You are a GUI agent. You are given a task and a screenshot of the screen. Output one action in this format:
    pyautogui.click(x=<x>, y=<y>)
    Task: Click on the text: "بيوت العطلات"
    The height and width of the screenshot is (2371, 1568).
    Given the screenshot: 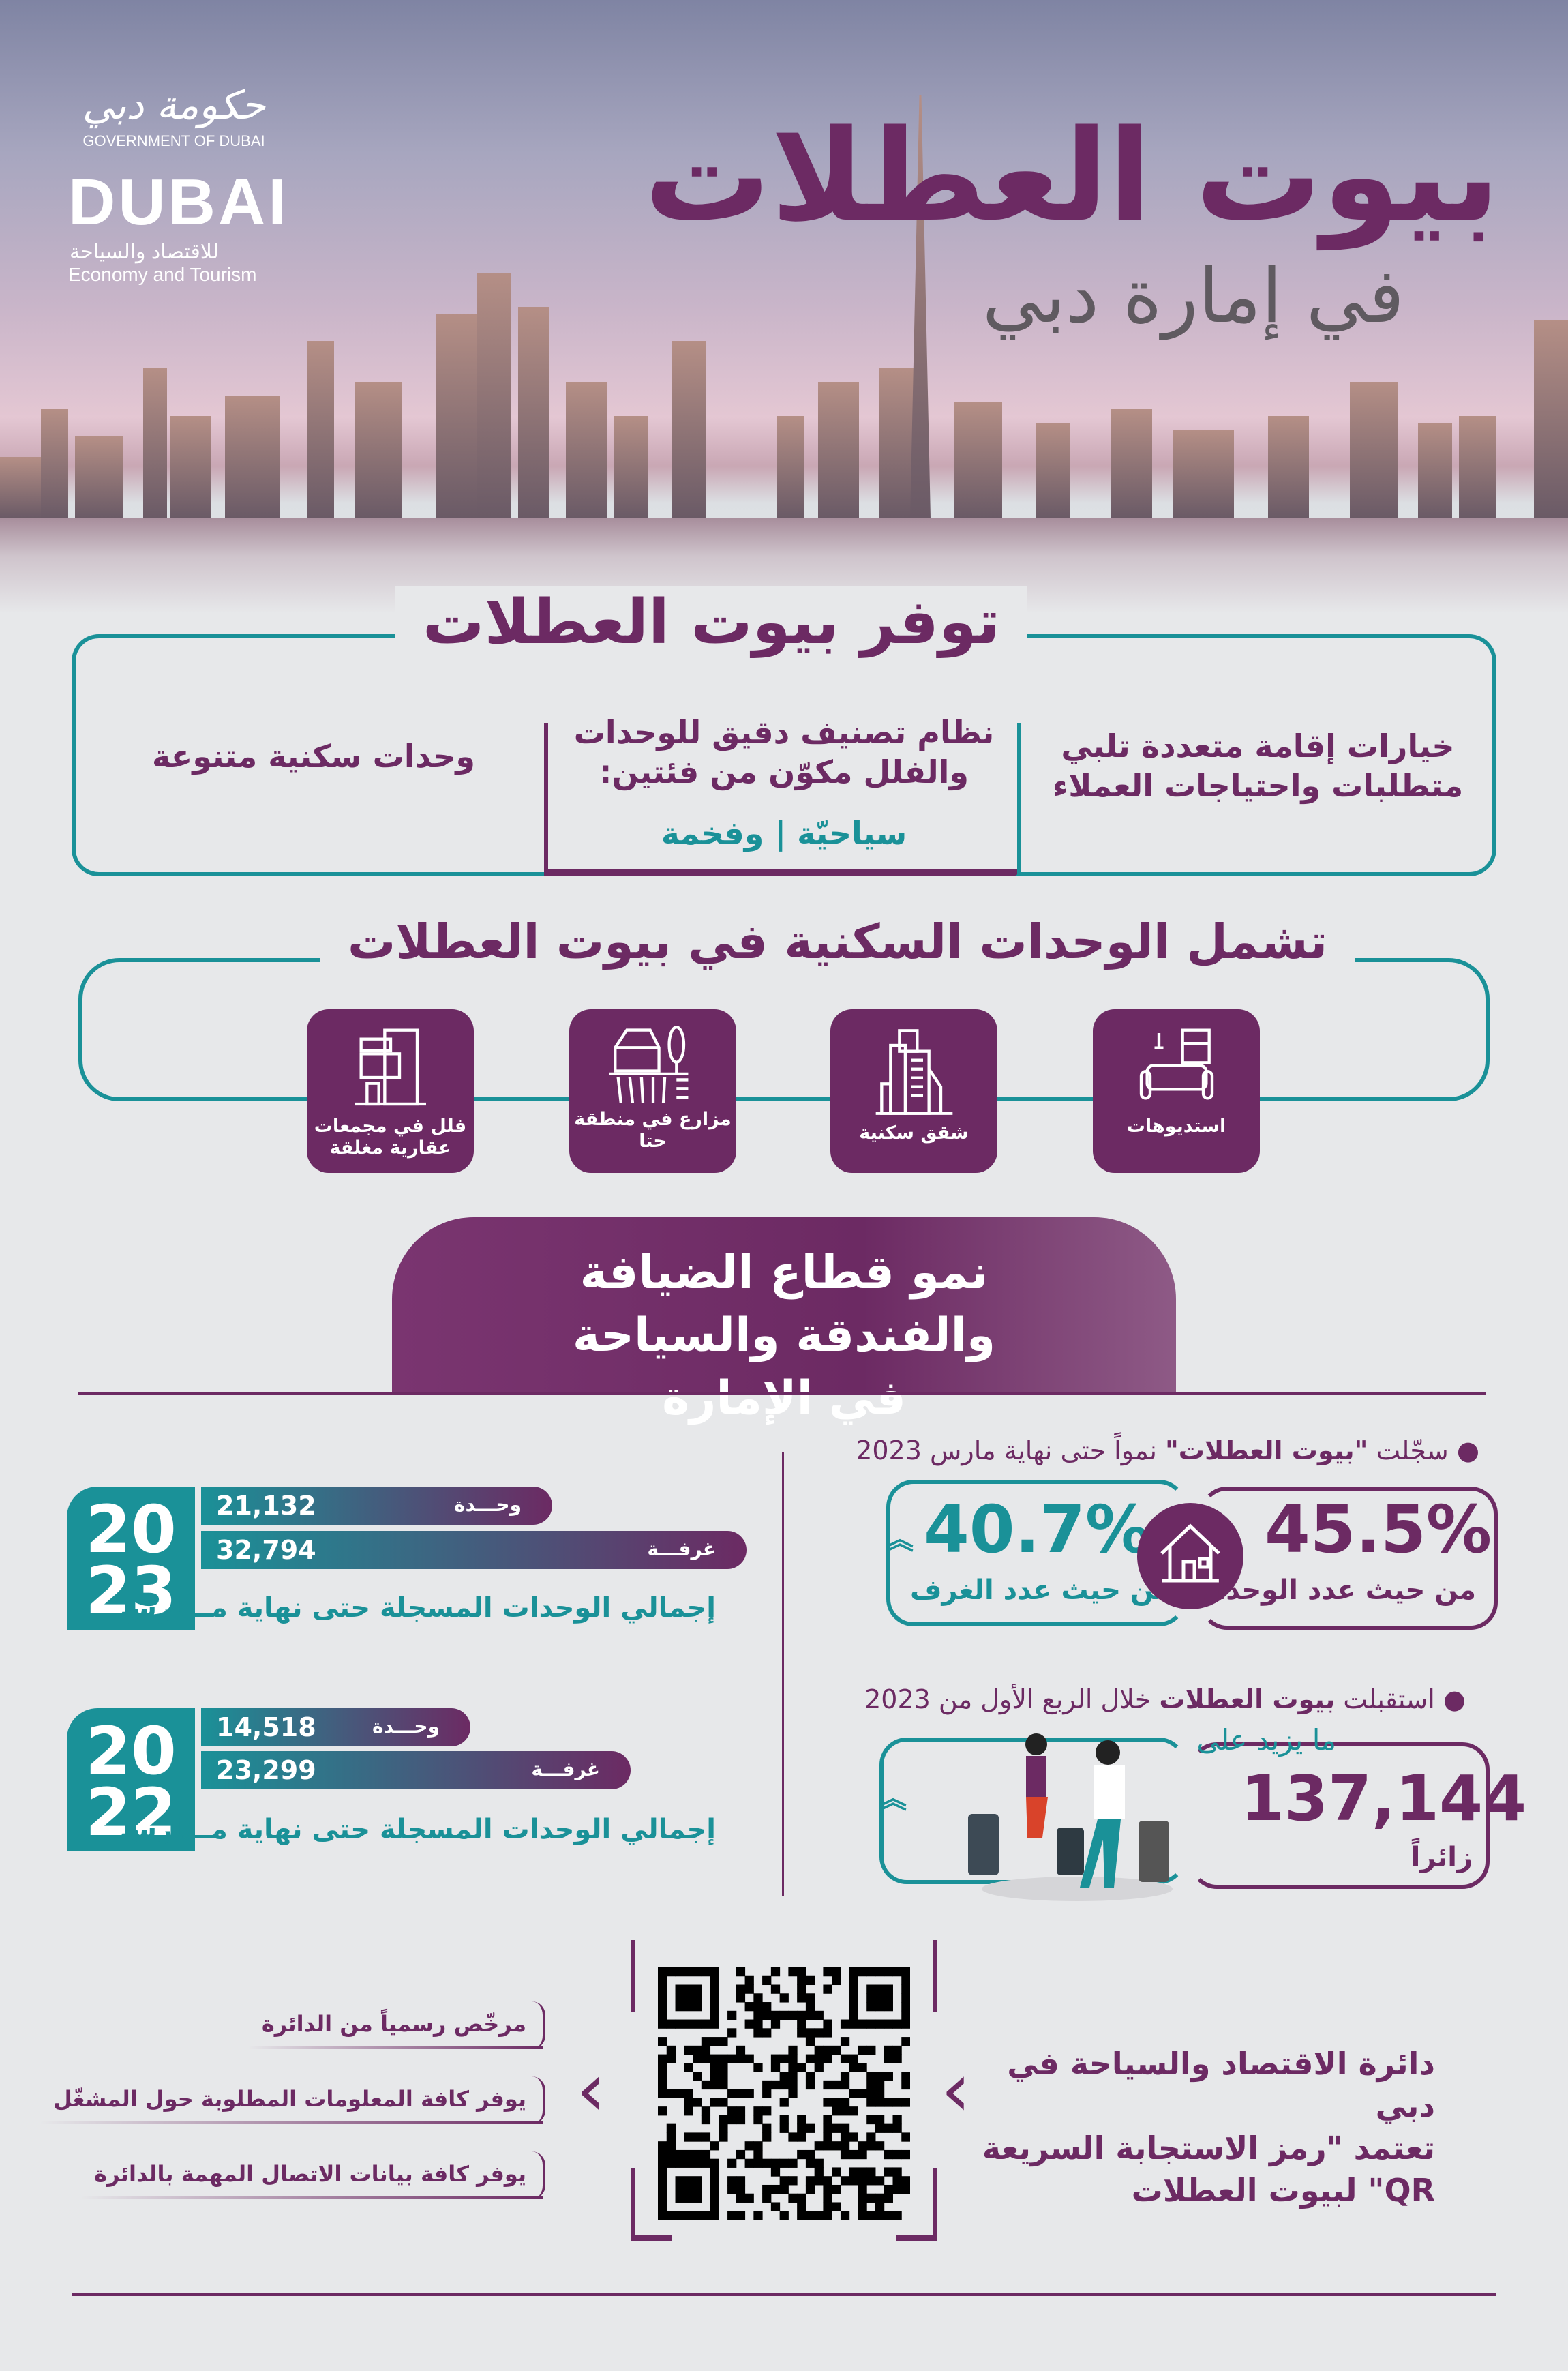 What is the action you would take?
    pyautogui.click(x=1266, y=1450)
    